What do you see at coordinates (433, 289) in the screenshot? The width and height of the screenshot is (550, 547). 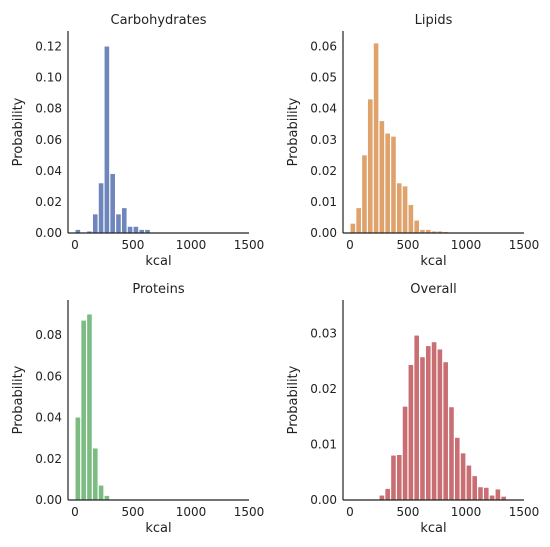 I see `chart-title: Overall` at bounding box center [433, 289].